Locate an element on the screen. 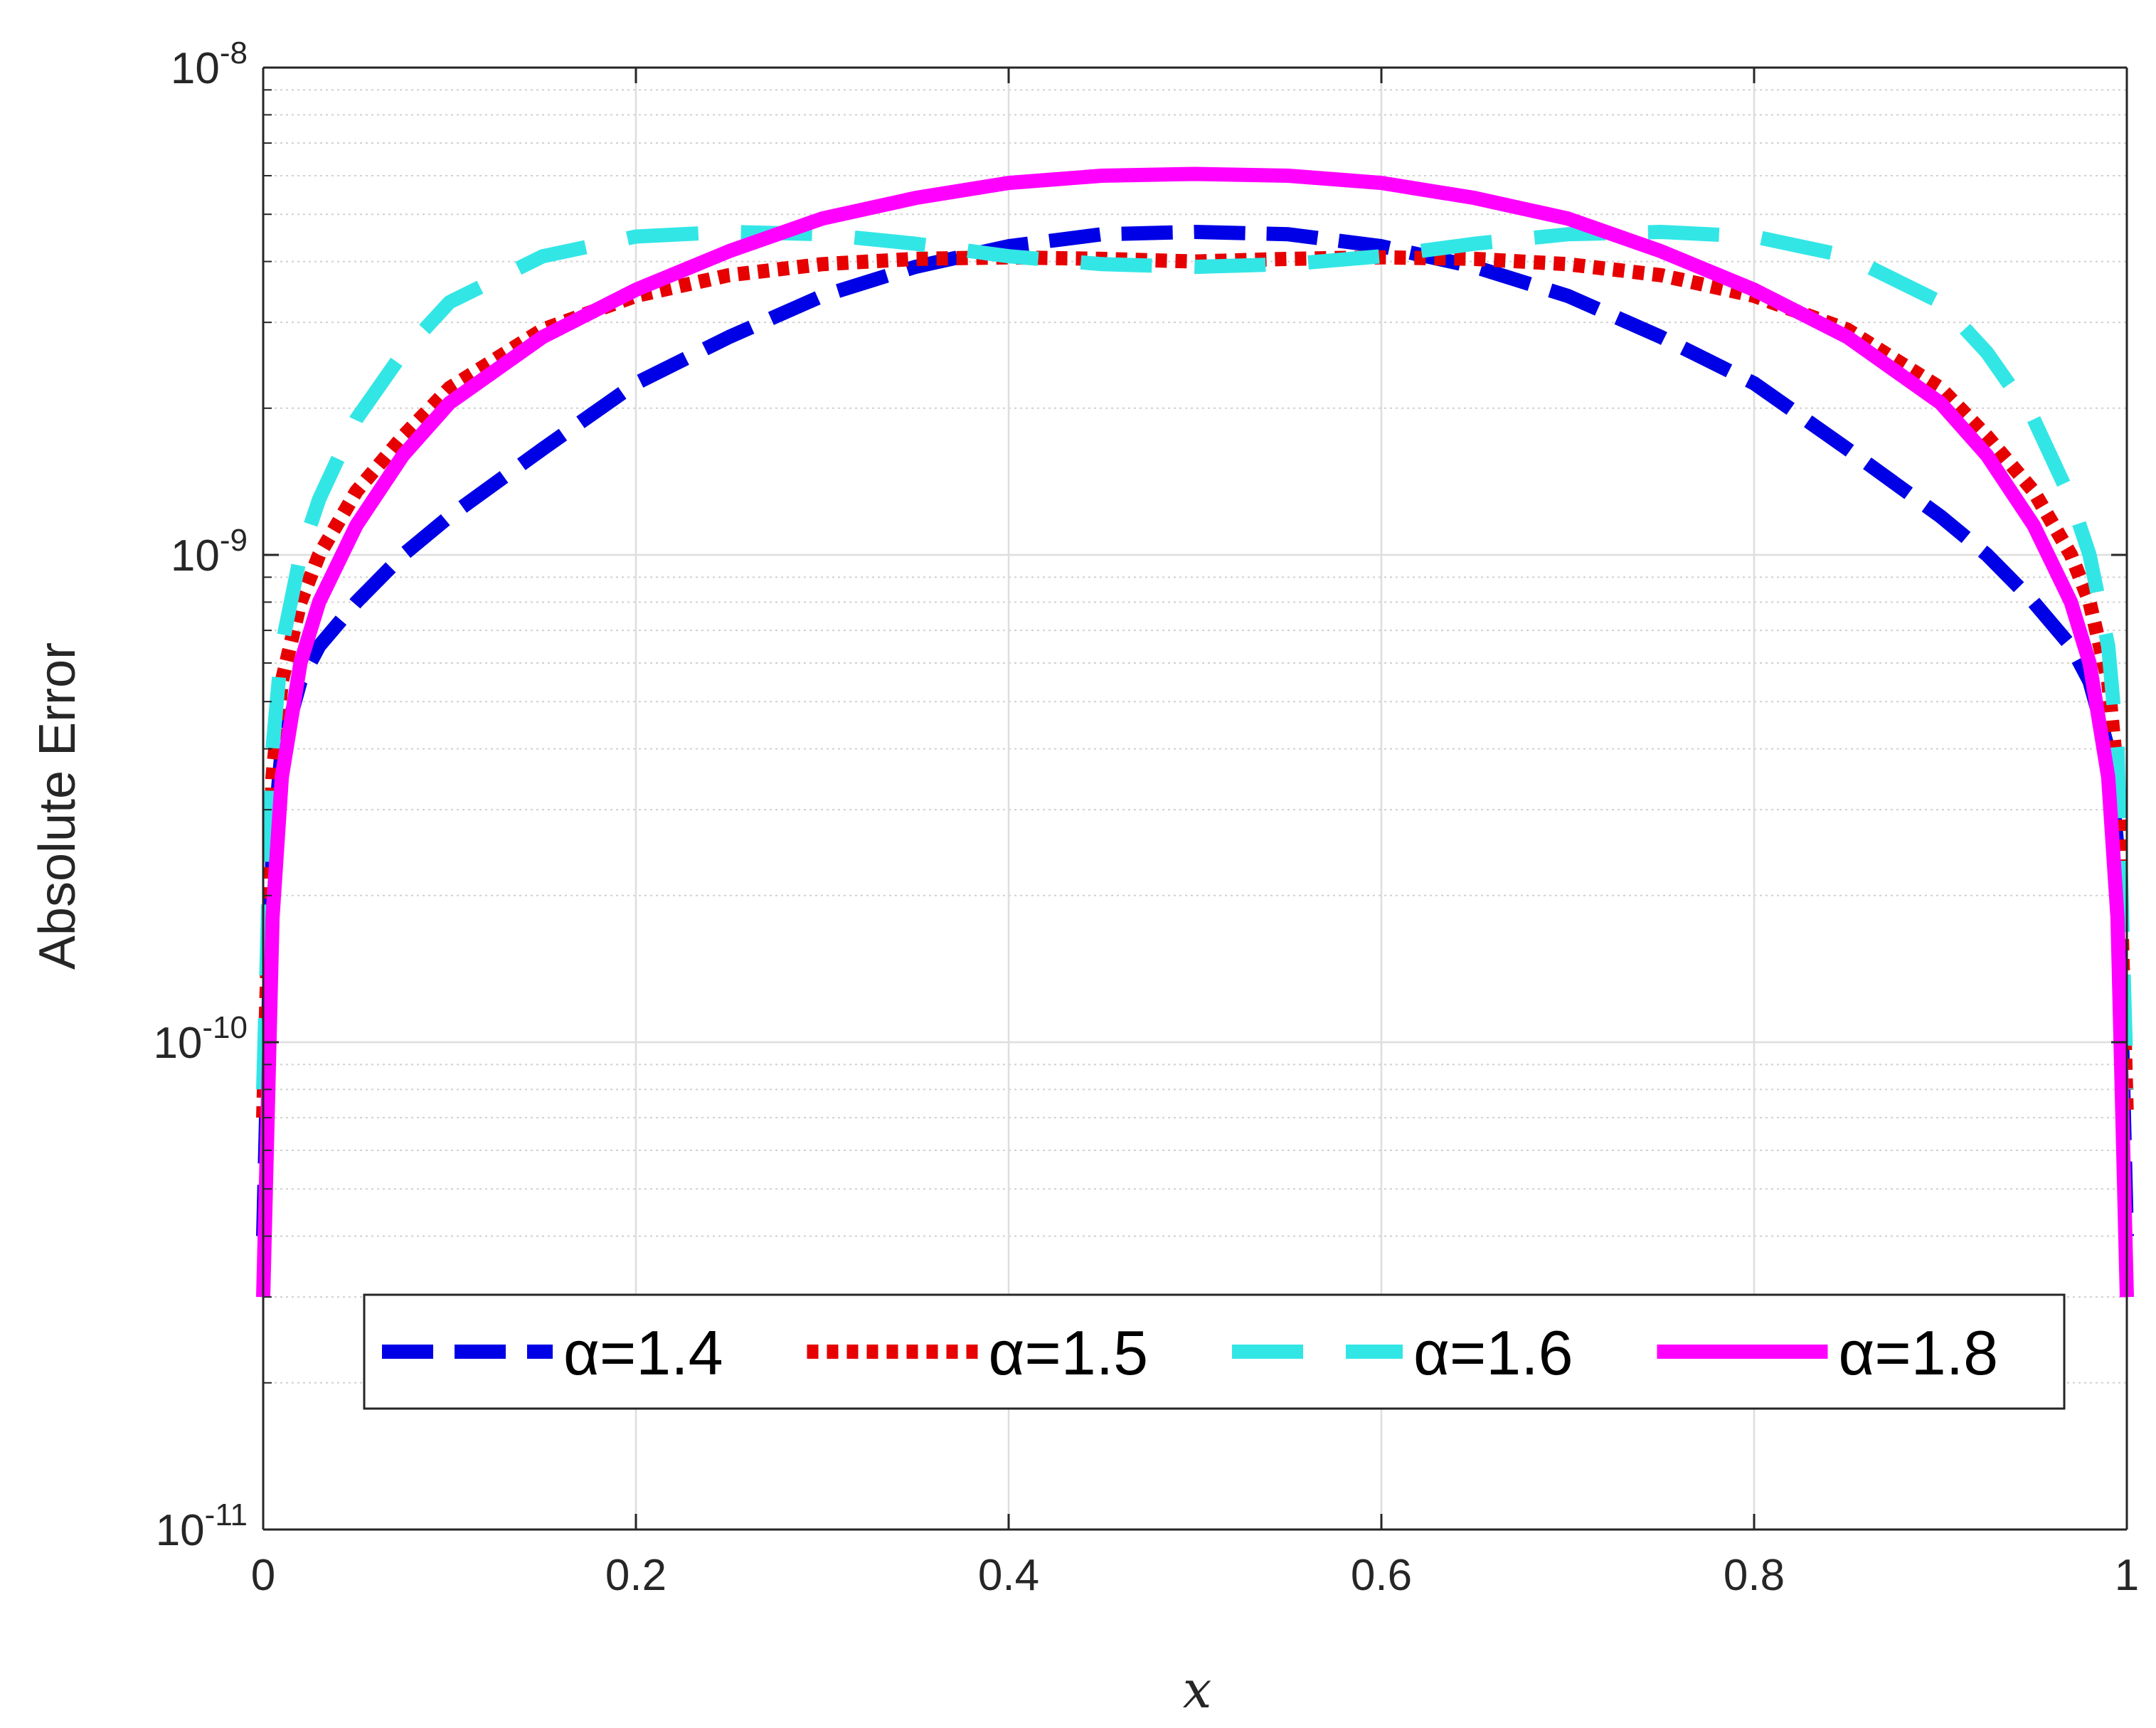  y-tick-label: 10⁻¹⁰ is located at coordinates (200, 1039).